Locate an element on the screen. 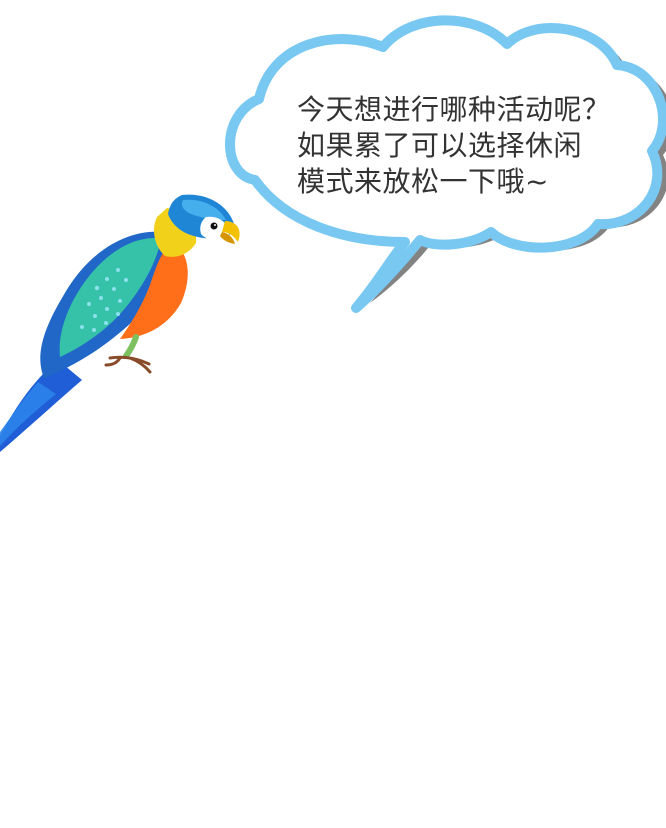 This screenshot has height=828, width=666. speech-line-1: 今天想进行哪种活动呢？ is located at coordinates (454, 109).